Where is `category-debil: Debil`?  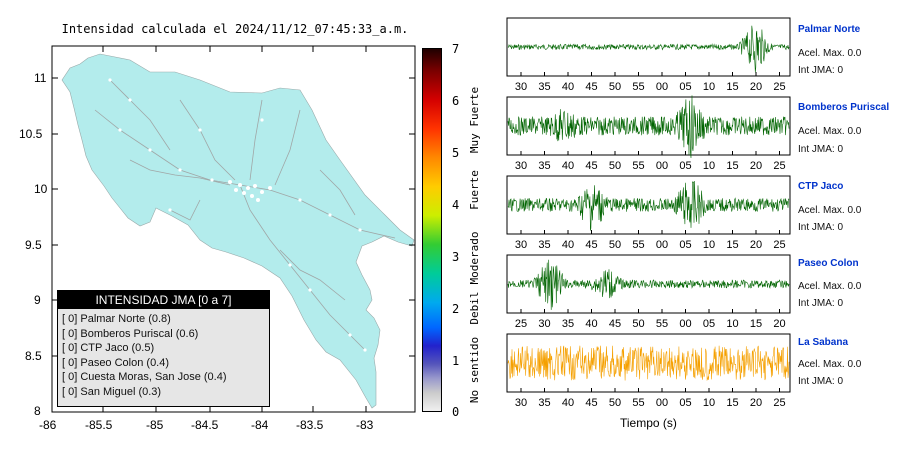
category-debil: Debil is located at coordinates (474, 307).